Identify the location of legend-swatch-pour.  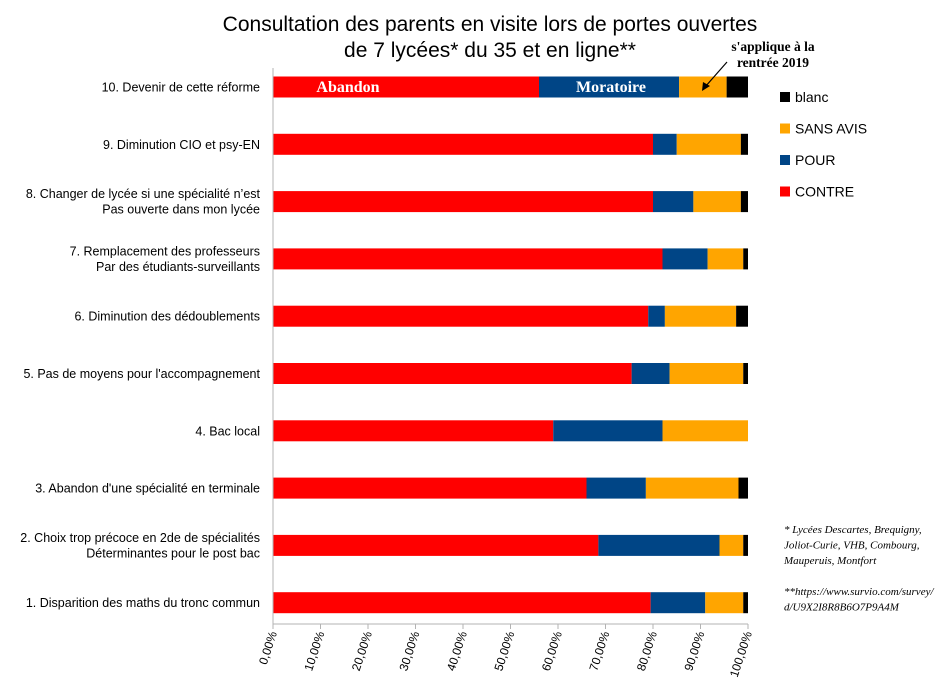
(785, 160).